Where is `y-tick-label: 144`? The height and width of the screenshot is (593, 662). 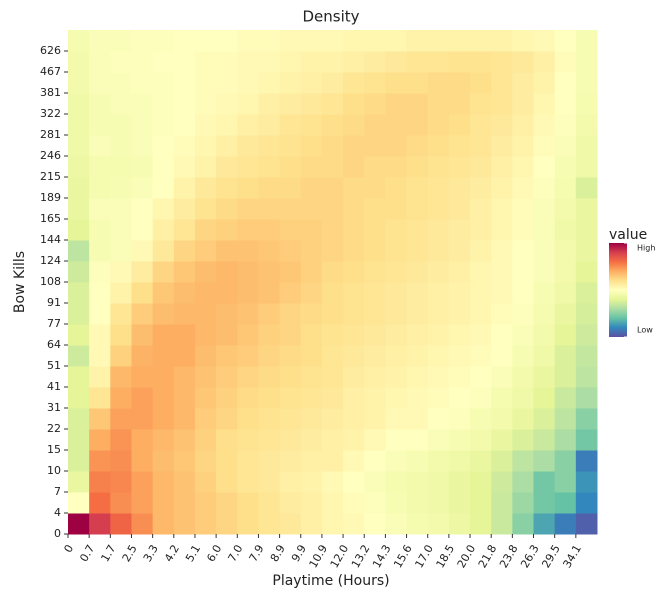
y-tick-label: 144 is located at coordinates (50, 239).